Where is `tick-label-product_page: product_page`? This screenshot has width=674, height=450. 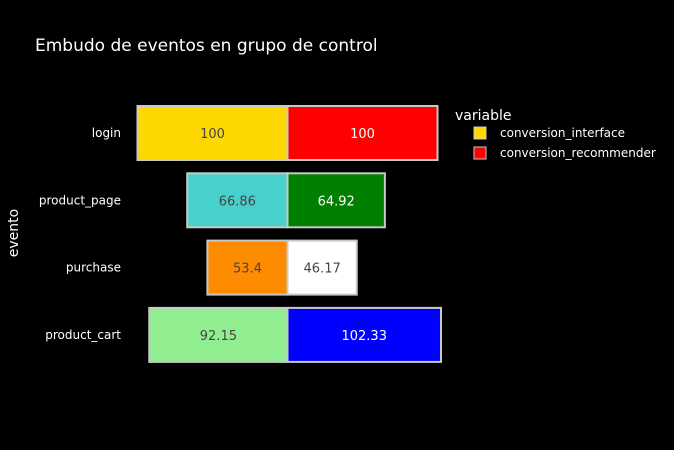 tick-label-product_page: product_page is located at coordinates (80, 200).